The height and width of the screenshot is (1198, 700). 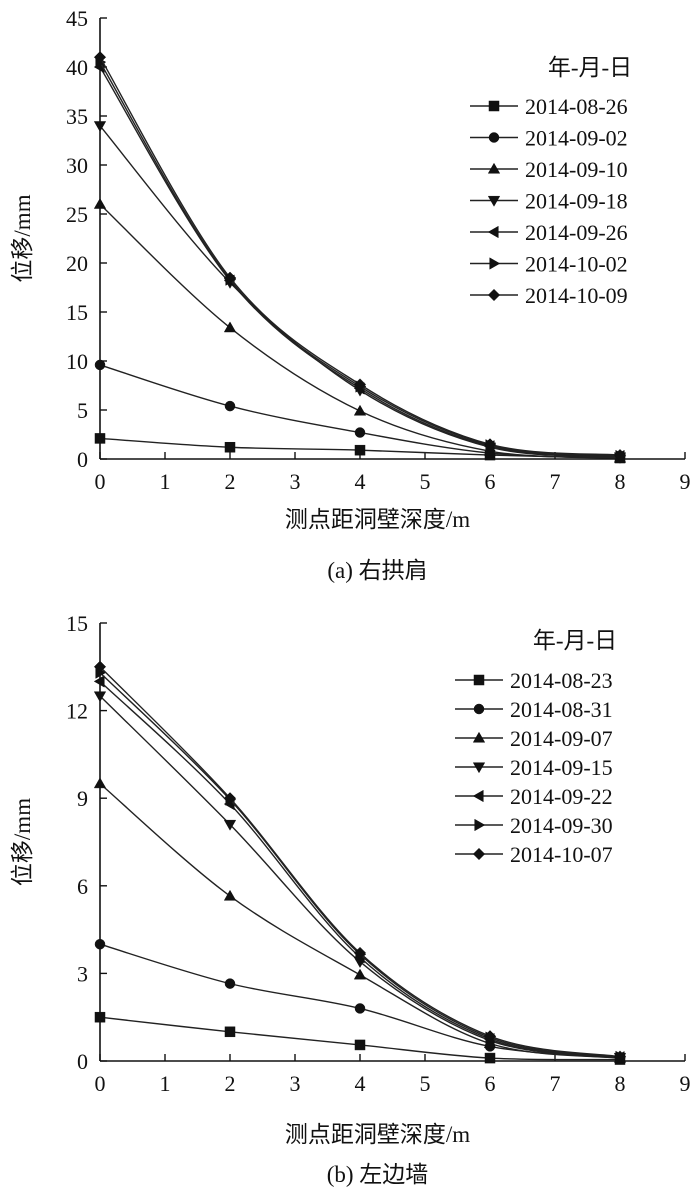 I want to click on legend-label: 2014-10-02, so click(x=576, y=264).